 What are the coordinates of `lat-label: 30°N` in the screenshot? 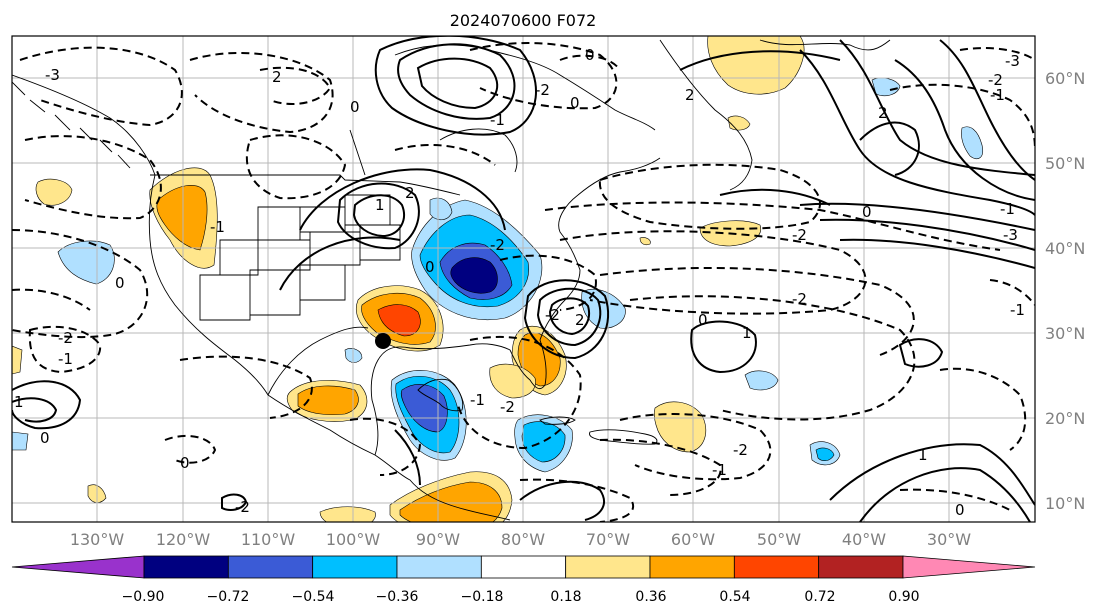 It's located at (1065, 333).